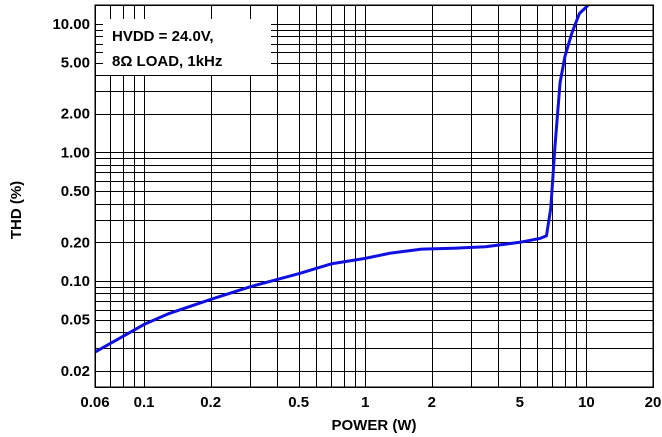 The image size is (662, 437). I want to click on x-tick-label: 20, so click(653, 402).